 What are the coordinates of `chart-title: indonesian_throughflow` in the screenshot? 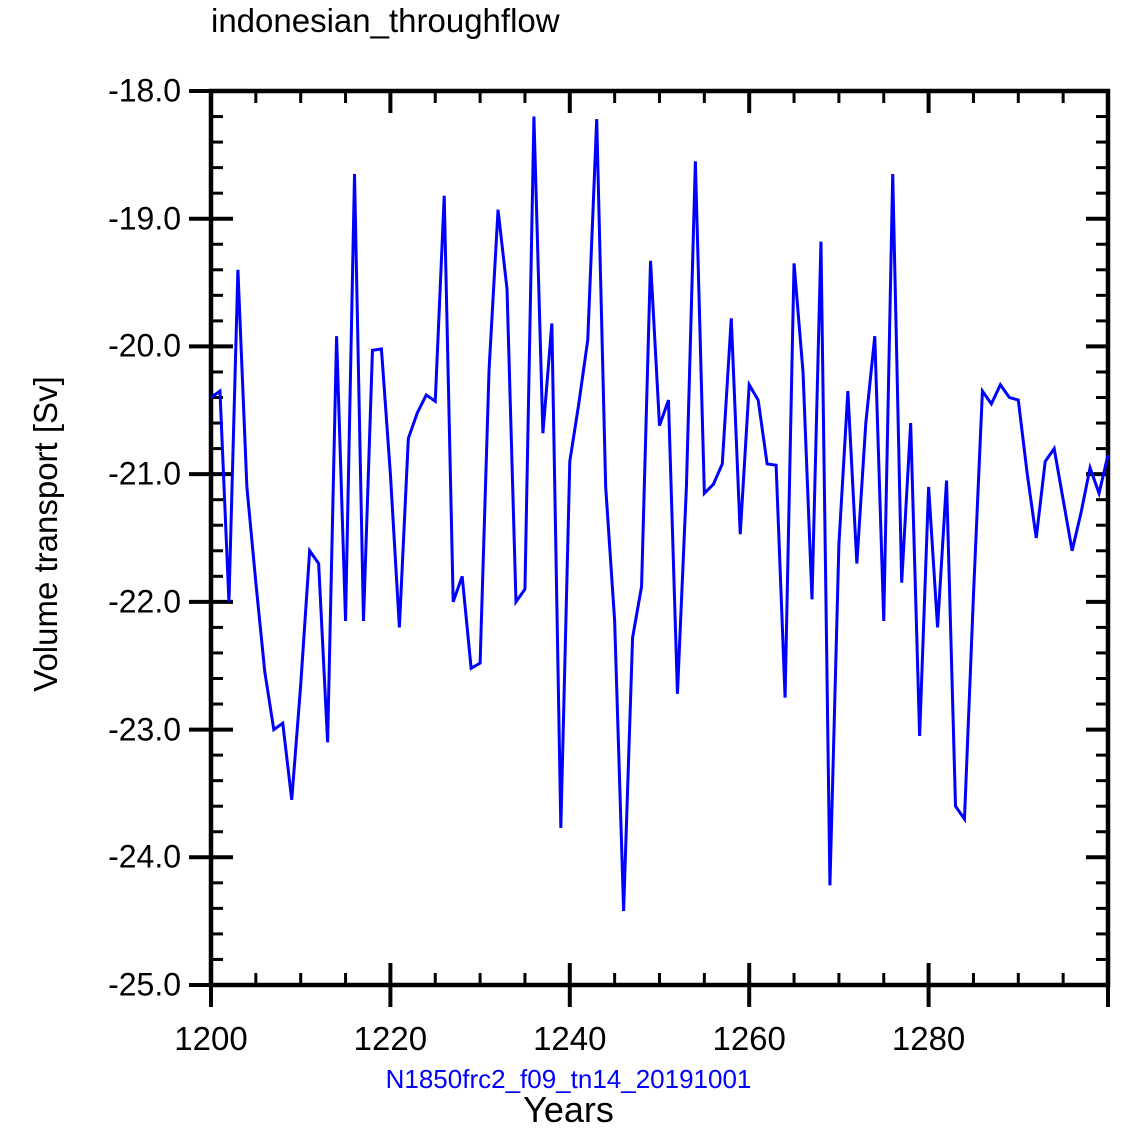 It's located at (385, 20).